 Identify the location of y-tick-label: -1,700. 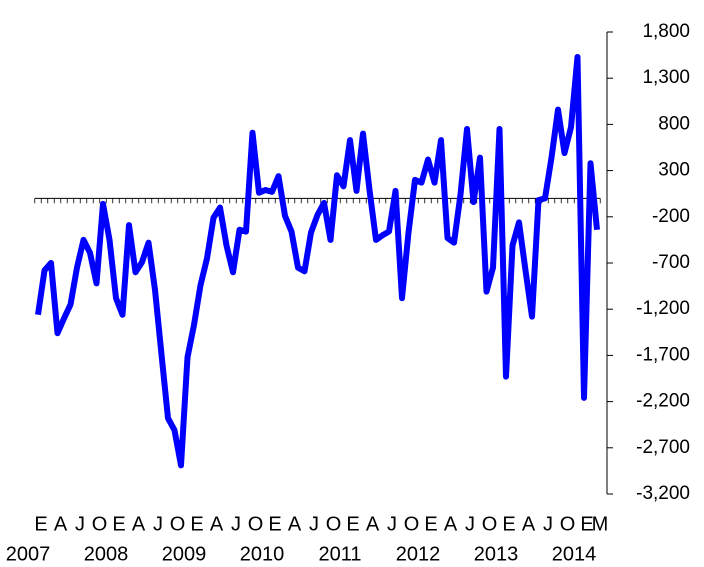
(663, 354).